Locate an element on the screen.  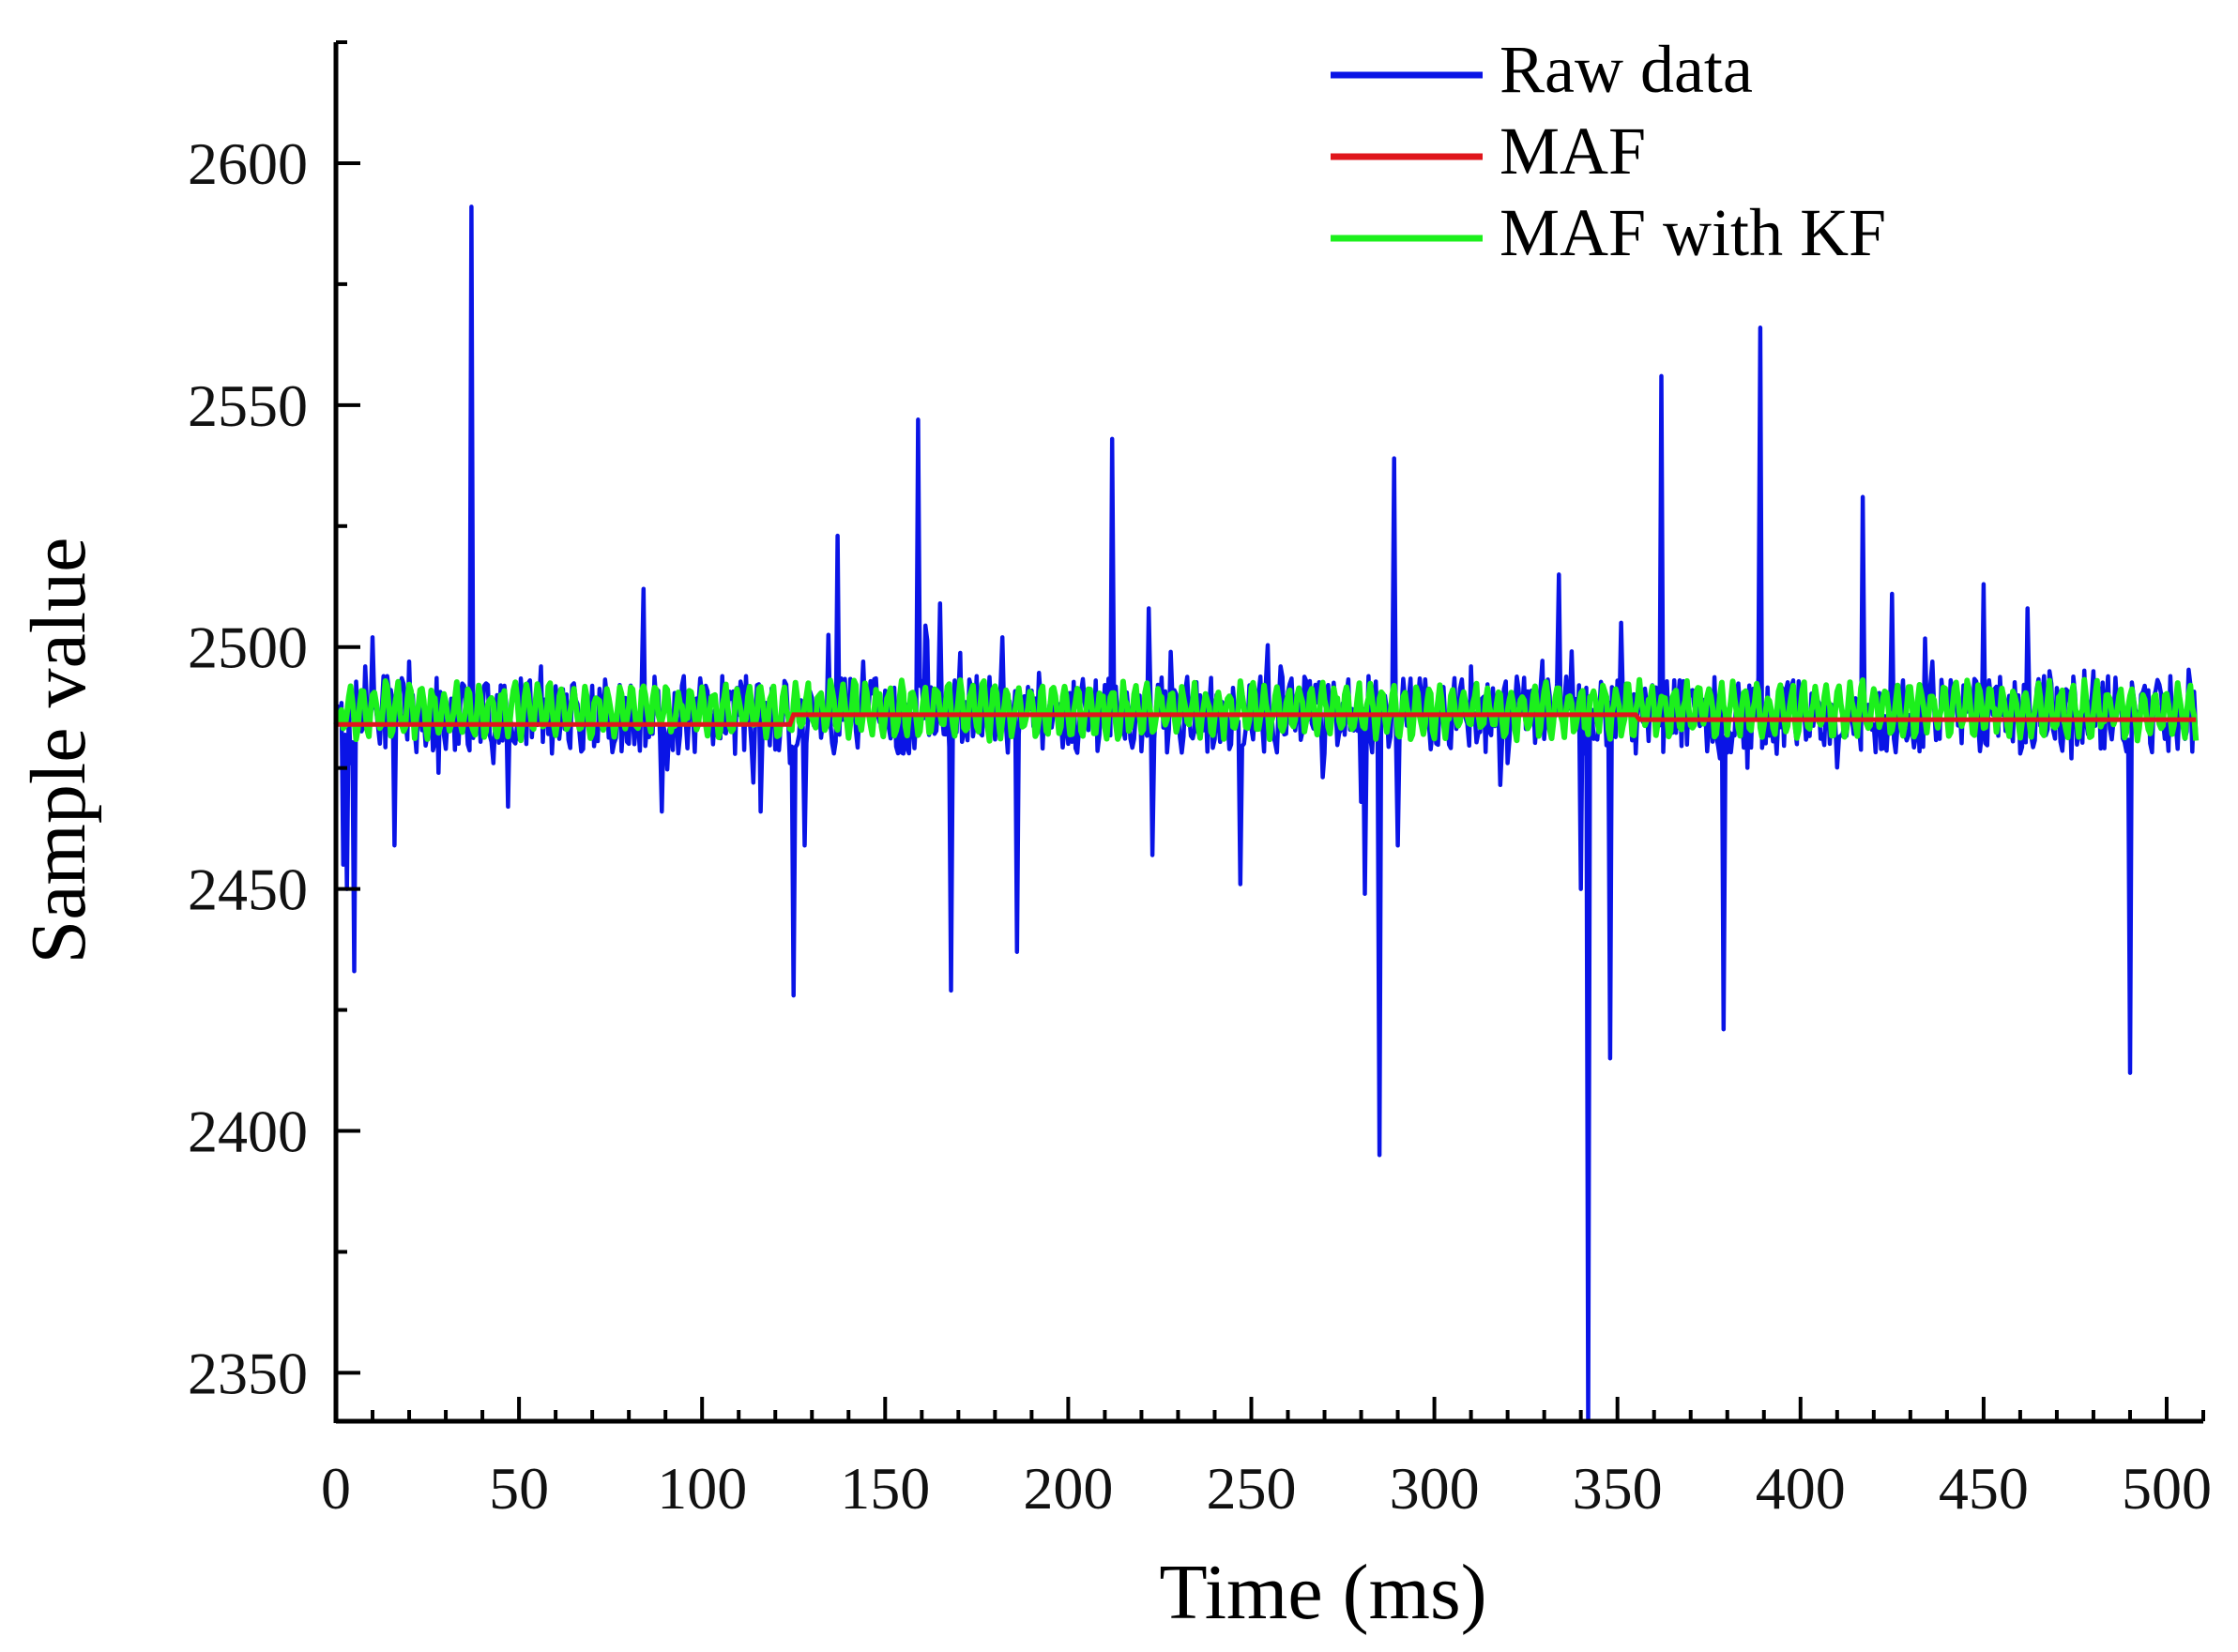
y-tick-label: 2450 is located at coordinates (248, 890).